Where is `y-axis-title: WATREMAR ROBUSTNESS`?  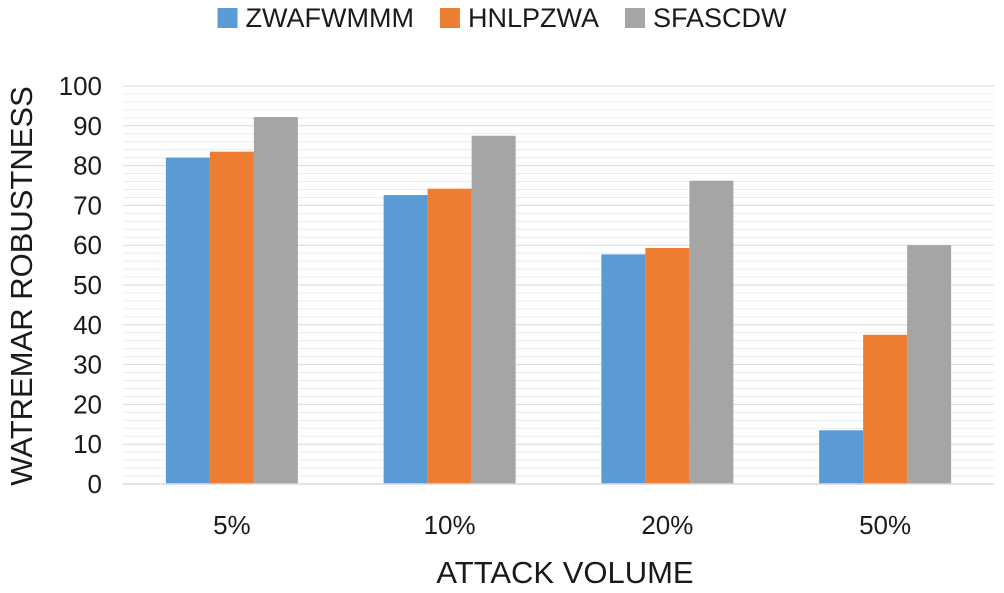
y-axis-title: WATREMAR ROBUSTNESS is located at coordinates (21, 286).